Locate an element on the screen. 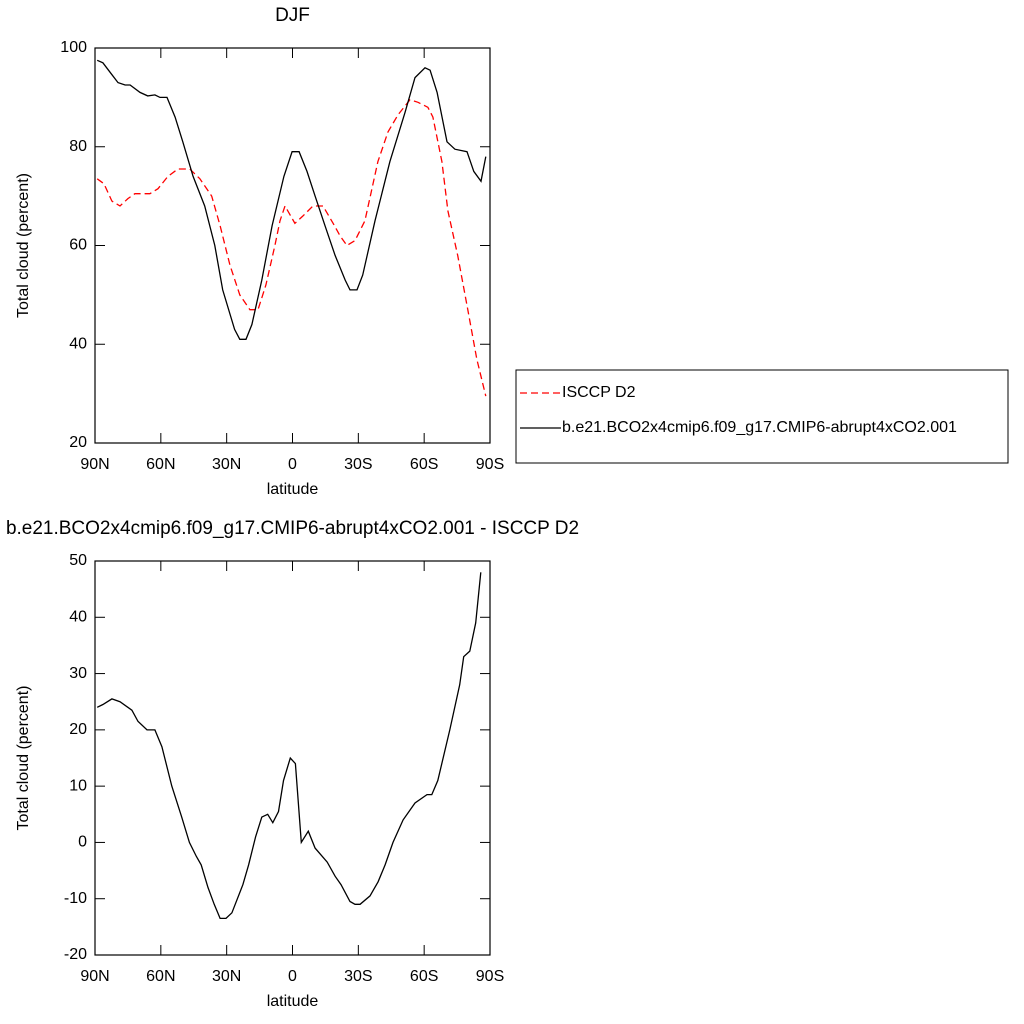 Image resolution: width=1024 pixels, height=1024 pixels. y-tick-label: 60 is located at coordinates (78, 245).